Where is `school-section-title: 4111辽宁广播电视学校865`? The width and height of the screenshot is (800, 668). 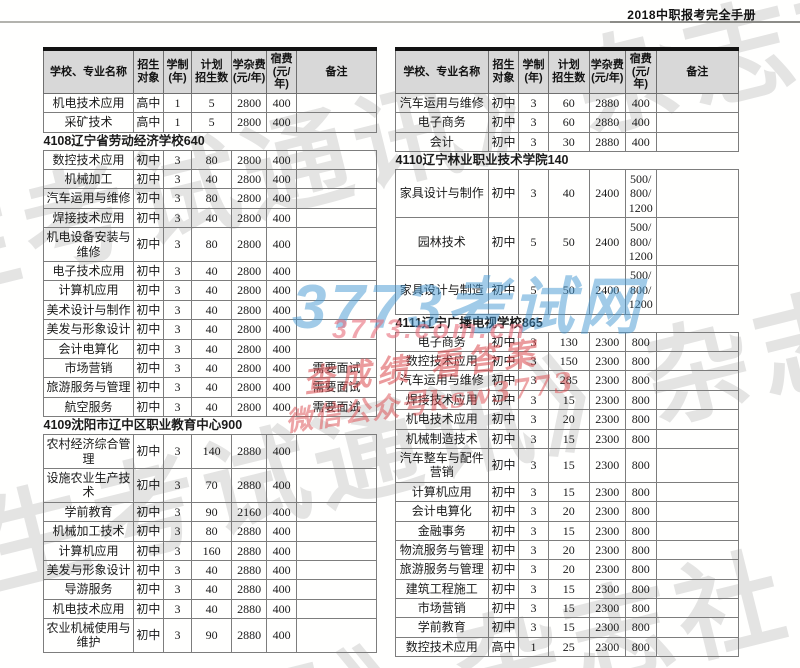
school-section-title: 4111辽宁广播电视学校865 is located at coordinates (567, 323).